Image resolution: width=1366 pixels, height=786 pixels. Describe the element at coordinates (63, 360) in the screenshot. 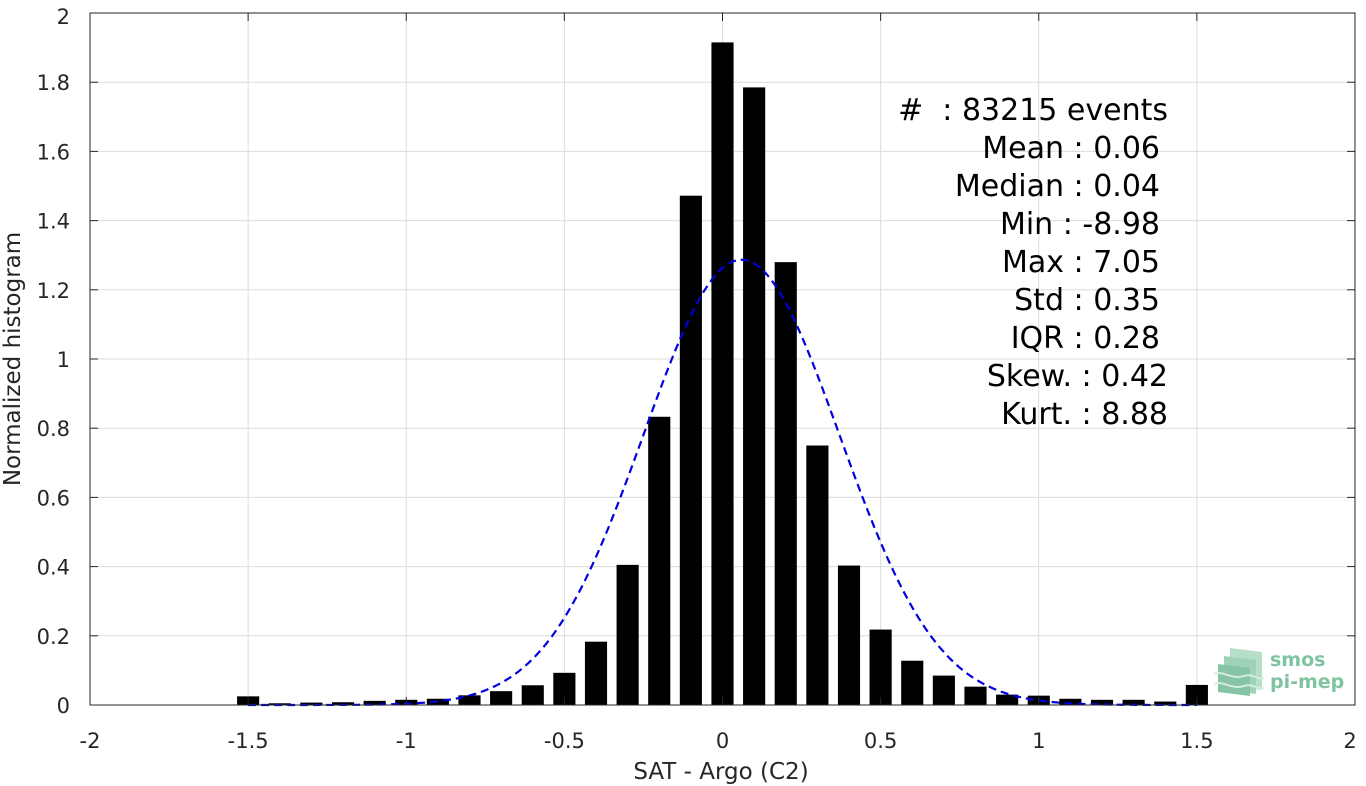

I see `y-tick-label-5: 1` at that location.